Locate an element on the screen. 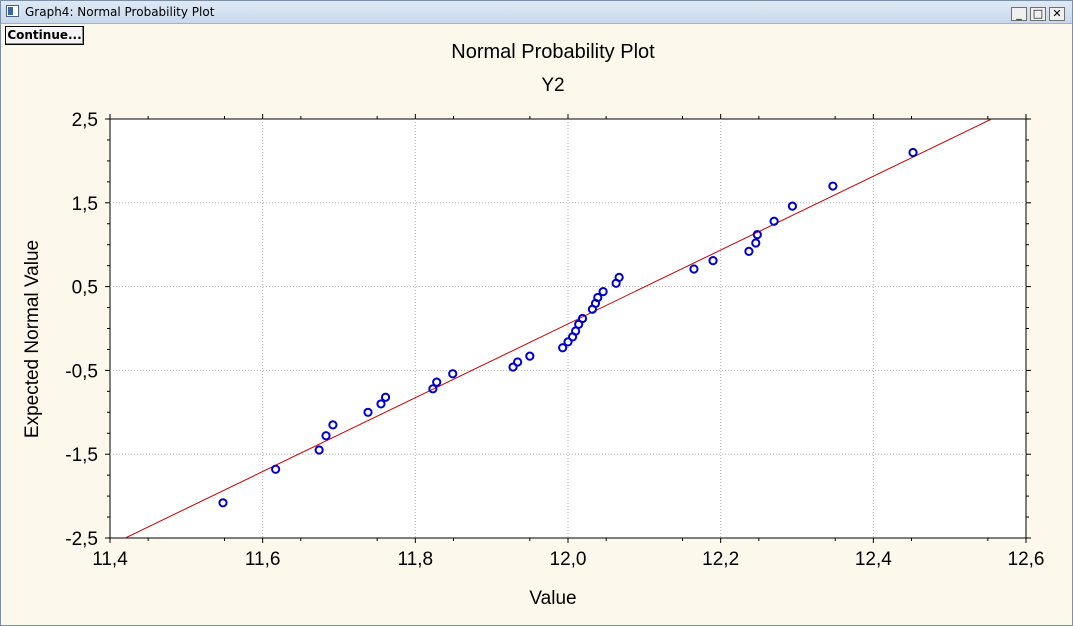  x-tick-label: 12,4 is located at coordinates (873, 559).